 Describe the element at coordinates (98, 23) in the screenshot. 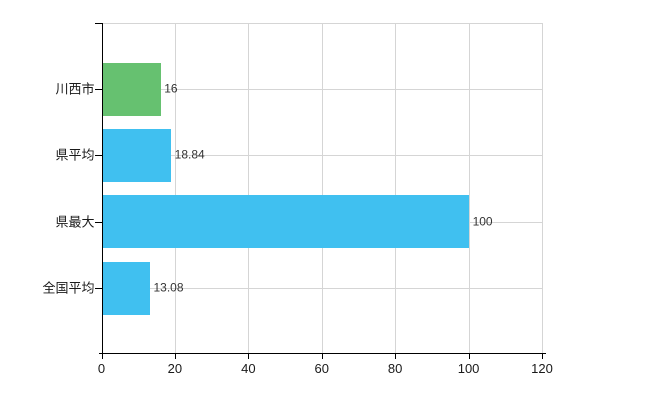

I see `y-axis-top-tick` at that location.